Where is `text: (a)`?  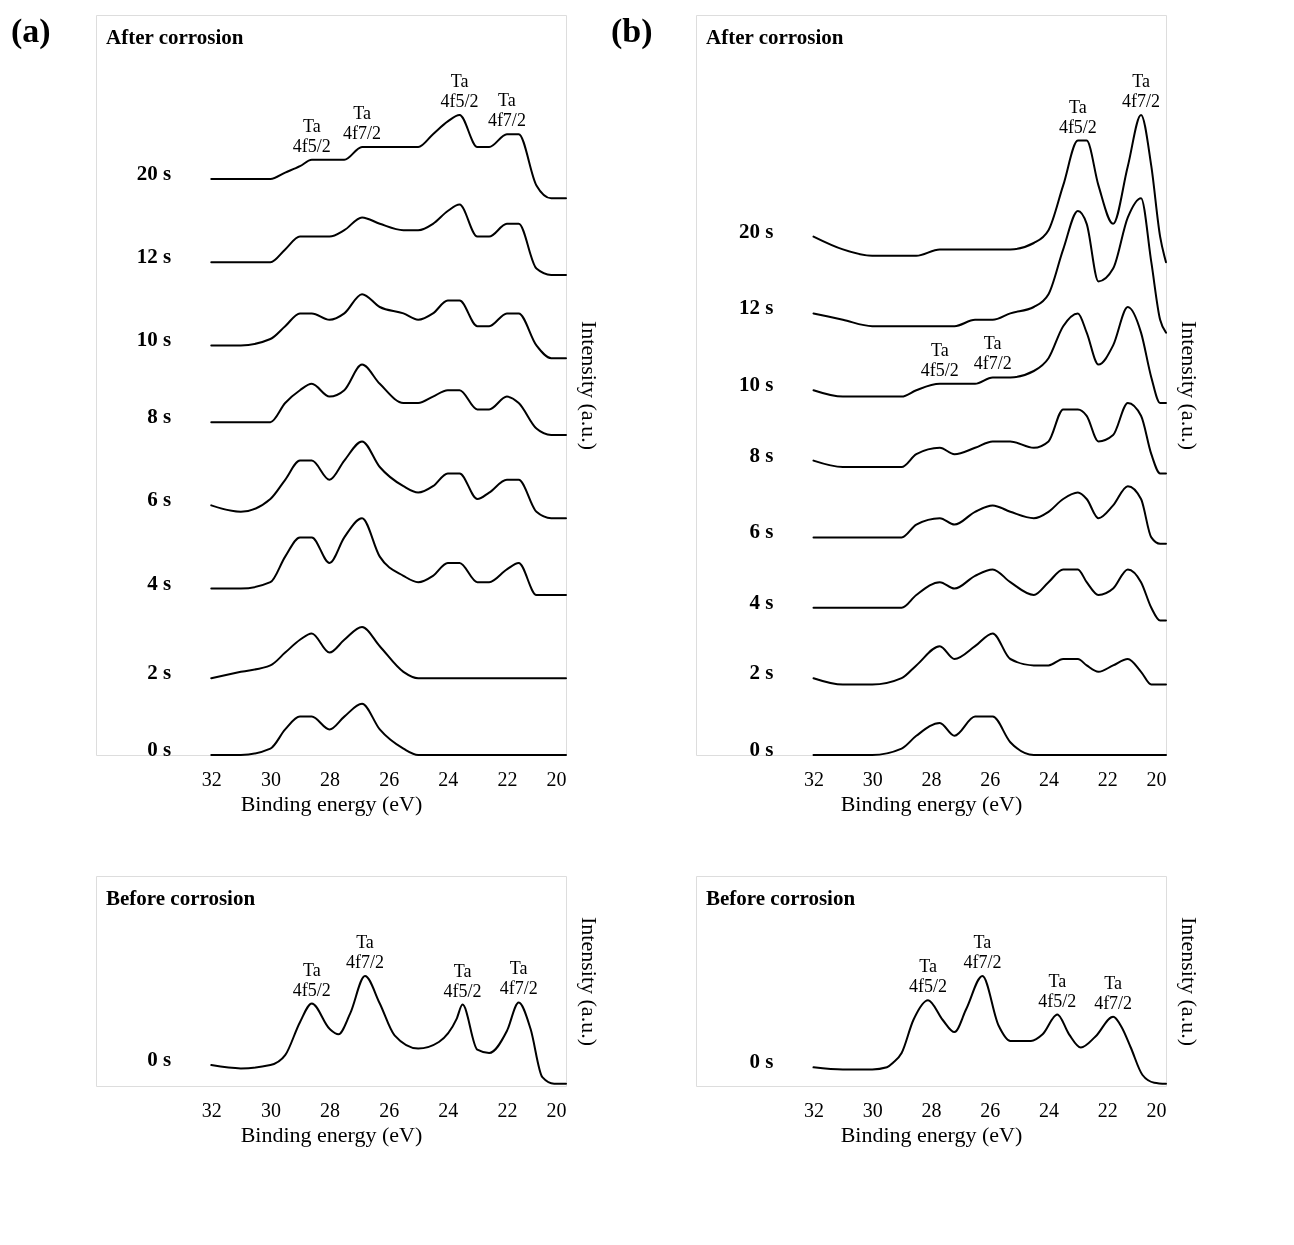
text: (a) is located at coordinates (31, 31).